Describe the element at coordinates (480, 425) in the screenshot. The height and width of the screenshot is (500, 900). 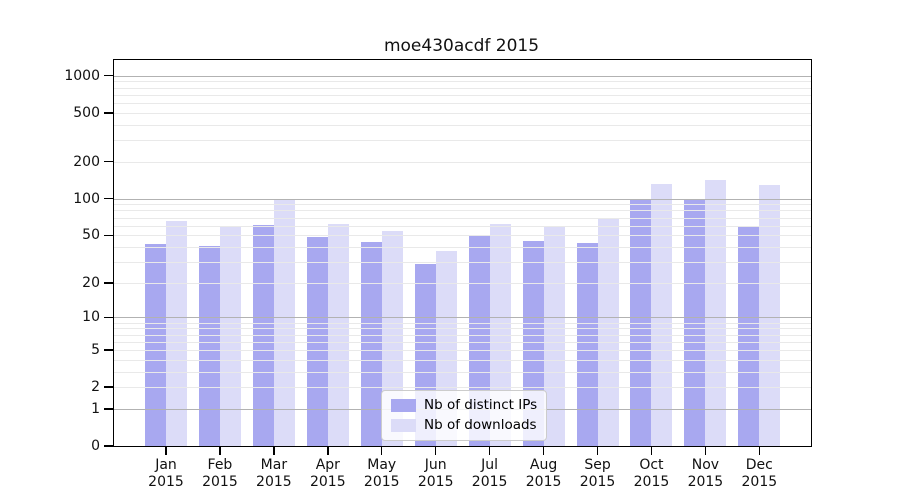
I see `legend-label-downloads: Nb of downloads` at that location.